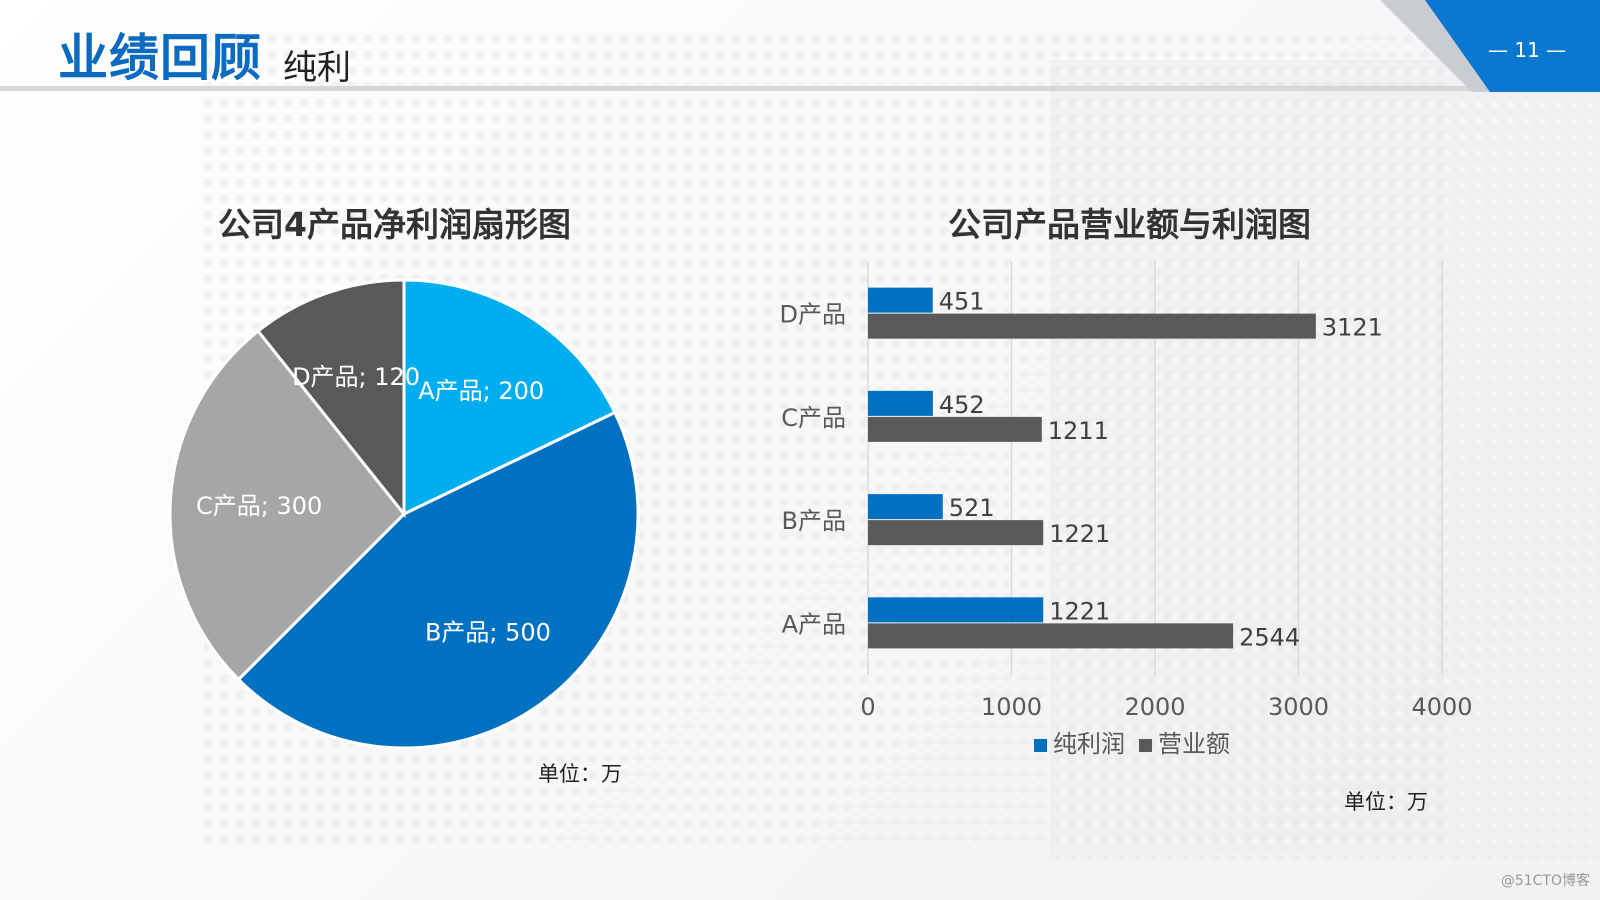  What do you see at coordinates (1011, 707) in the screenshot?
I see `x-tick-label: 1000` at bounding box center [1011, 707].